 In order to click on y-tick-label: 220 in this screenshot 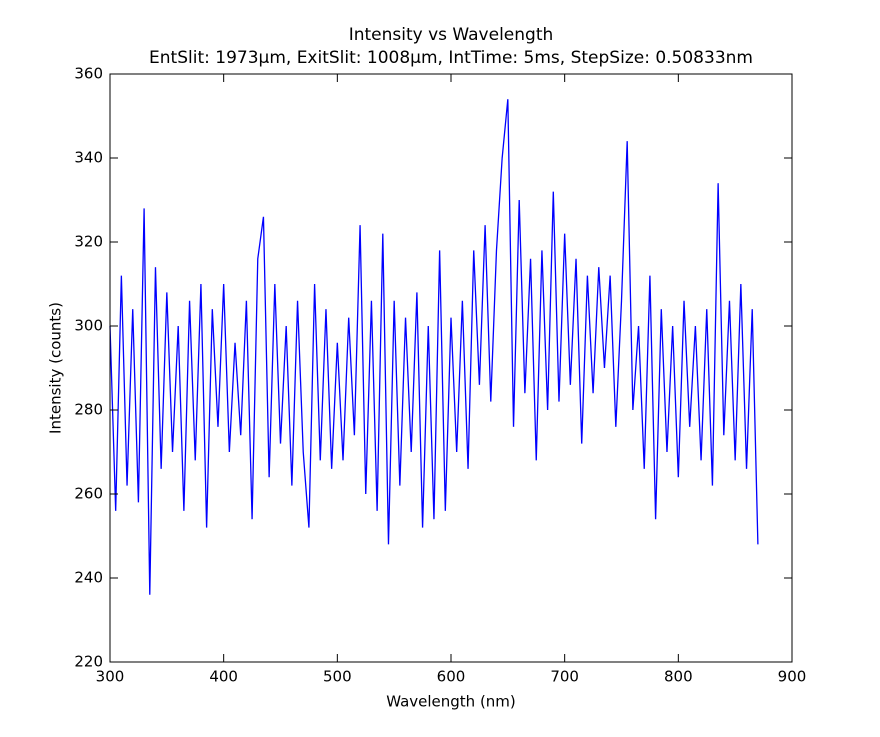, I will do `click(88, 662)`.